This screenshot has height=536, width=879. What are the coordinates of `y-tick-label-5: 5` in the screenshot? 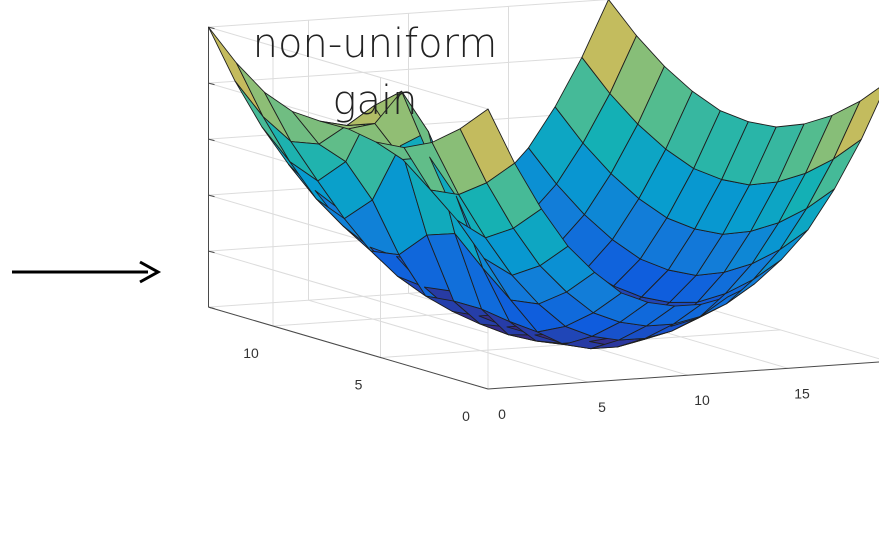 It's located at (359, 385).